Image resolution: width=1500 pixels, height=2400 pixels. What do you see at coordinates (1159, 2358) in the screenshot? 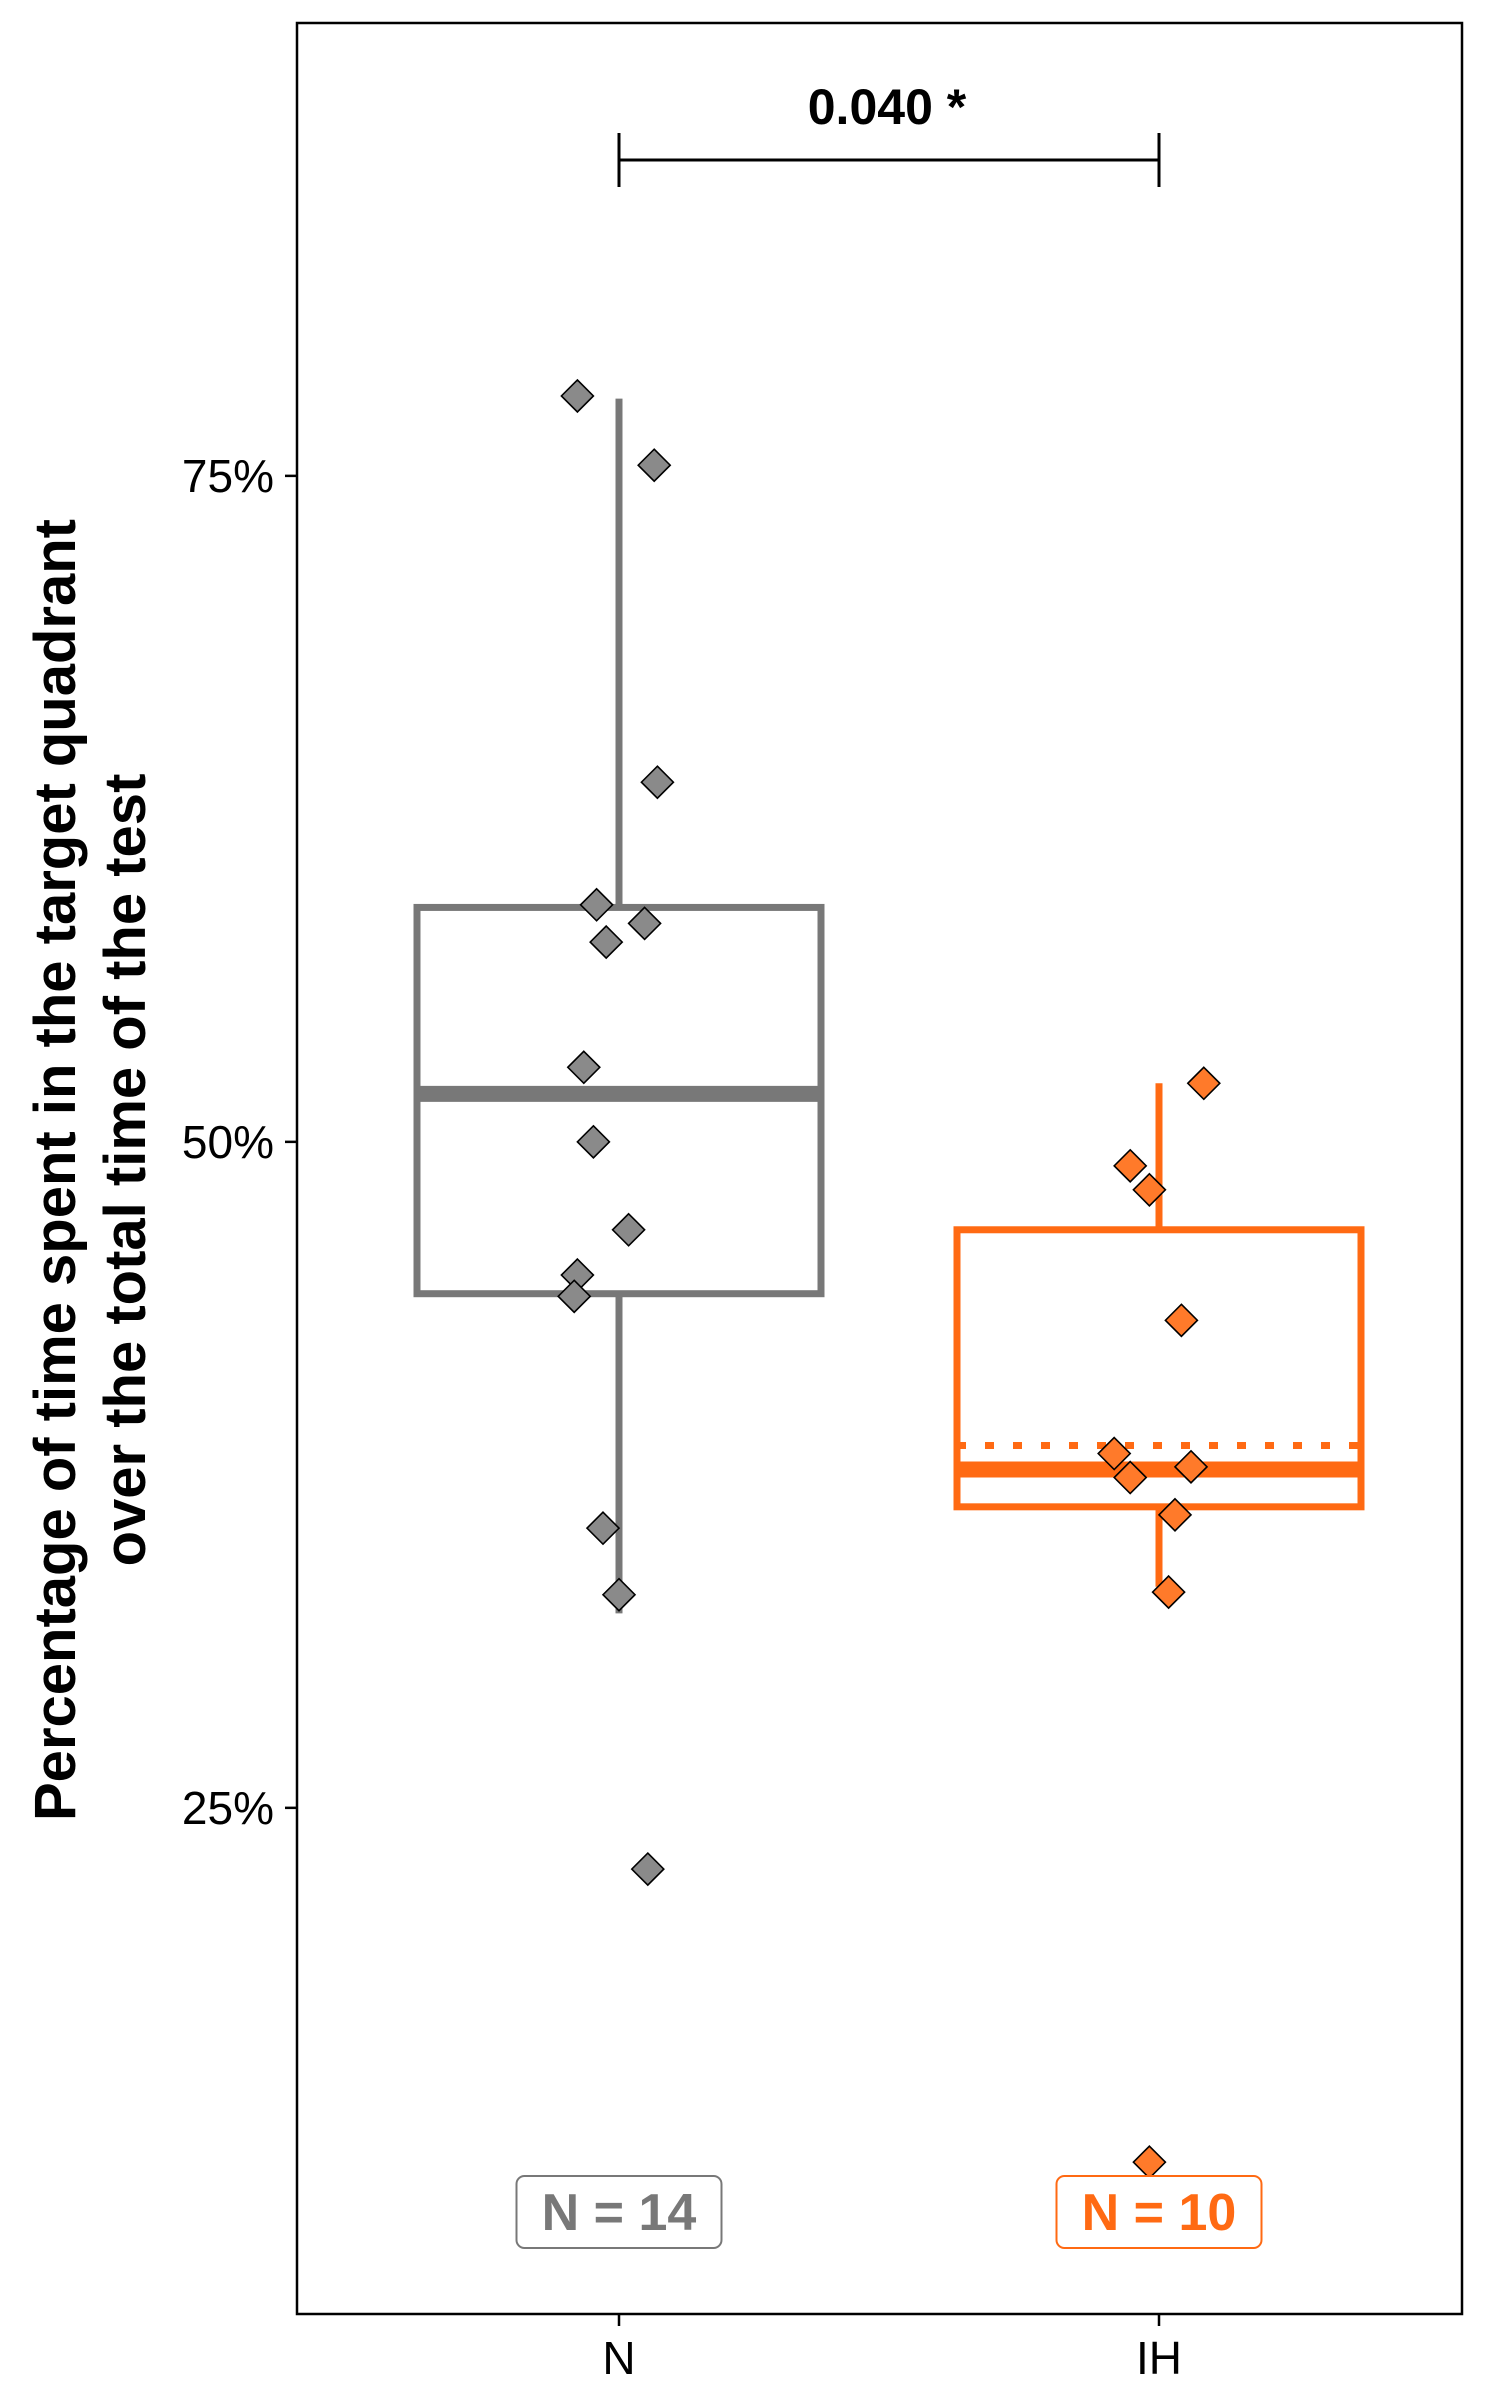
I see `x-tick-label-1: IH` at bounding box center [1159, 2358].